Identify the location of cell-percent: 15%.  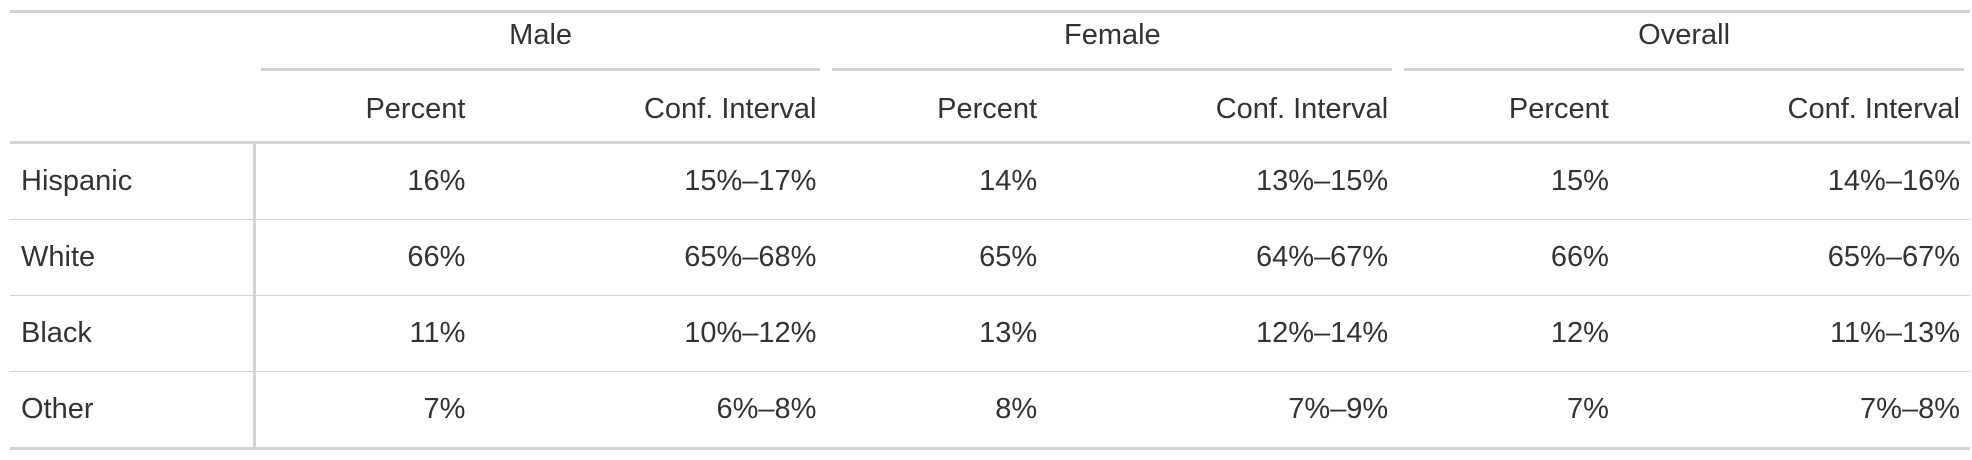
(1508, 181).